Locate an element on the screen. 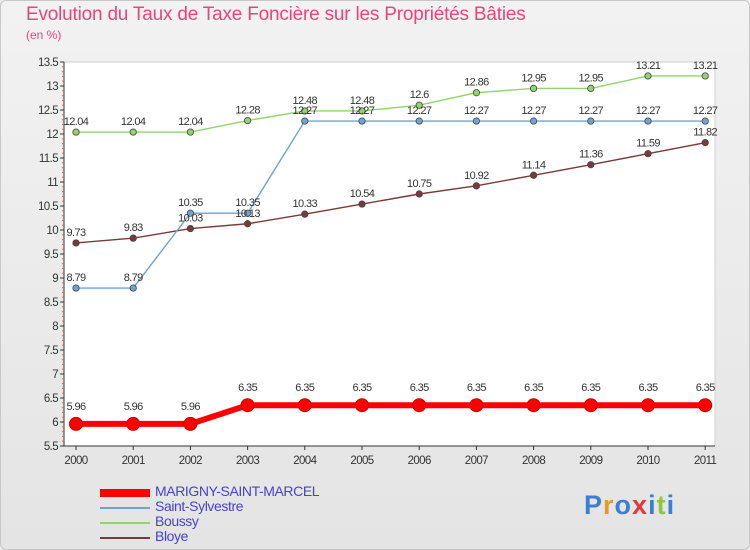 The width and height of the screenshot is (750, 550). data-label: 9.73 is located at coordinates (75, 233).